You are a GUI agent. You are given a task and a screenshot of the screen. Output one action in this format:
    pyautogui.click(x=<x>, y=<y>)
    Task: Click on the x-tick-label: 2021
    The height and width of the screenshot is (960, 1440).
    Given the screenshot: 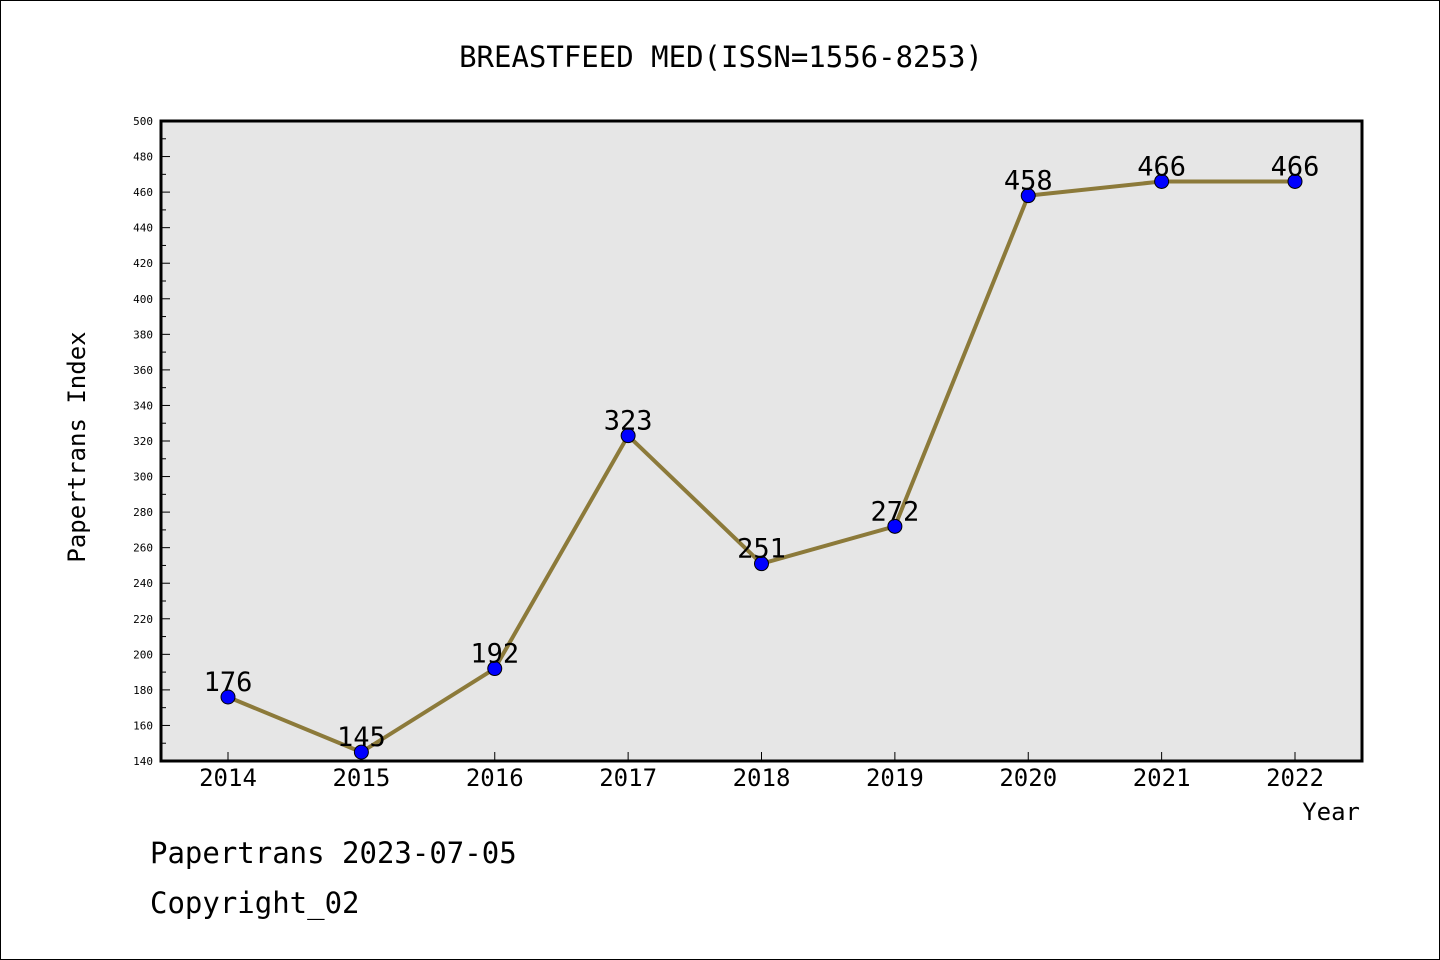 What is the action you would take?
    pyautogui.click(x=1162, y=778)
    